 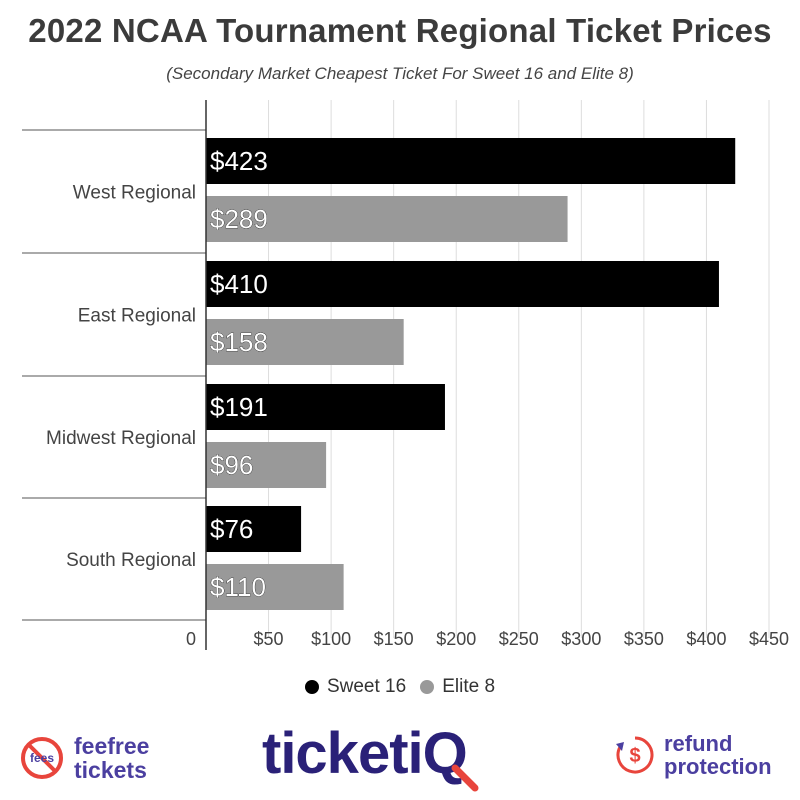 I want to click on data-label: $96, so click(x=231, y=465).